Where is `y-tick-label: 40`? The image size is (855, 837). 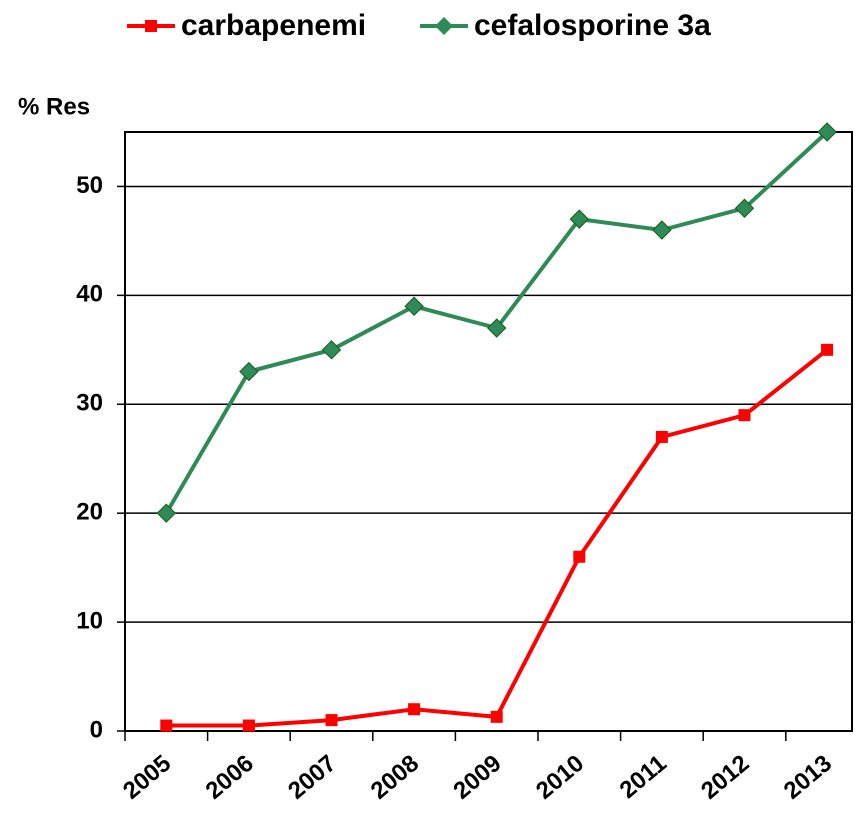 y-tick-label: 40 is located at coordinates (89, 294).